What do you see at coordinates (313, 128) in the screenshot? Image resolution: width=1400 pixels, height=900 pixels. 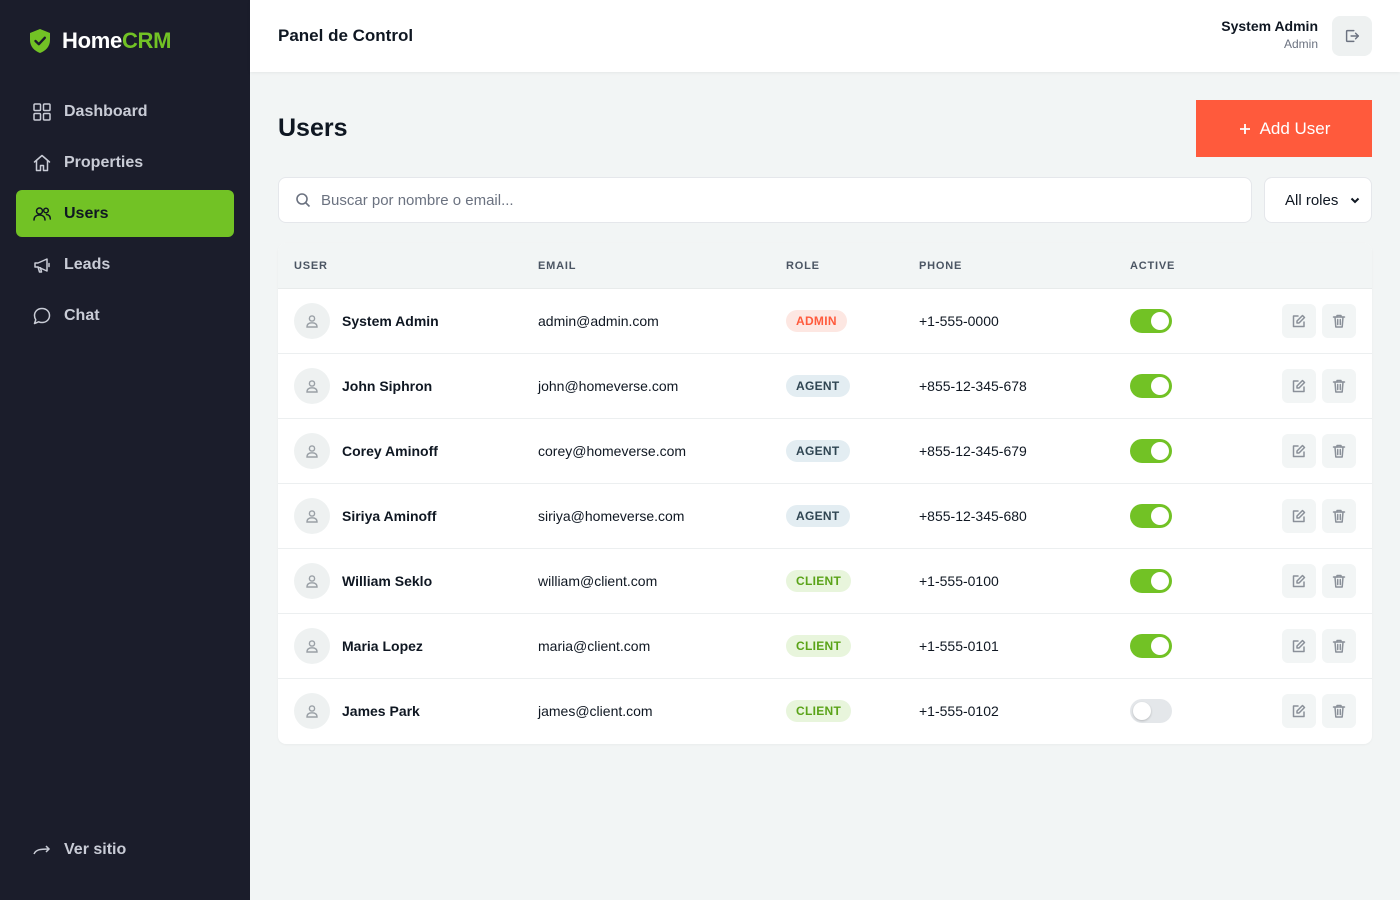 I see `page-title: Users` at bounding box center [313, 128].